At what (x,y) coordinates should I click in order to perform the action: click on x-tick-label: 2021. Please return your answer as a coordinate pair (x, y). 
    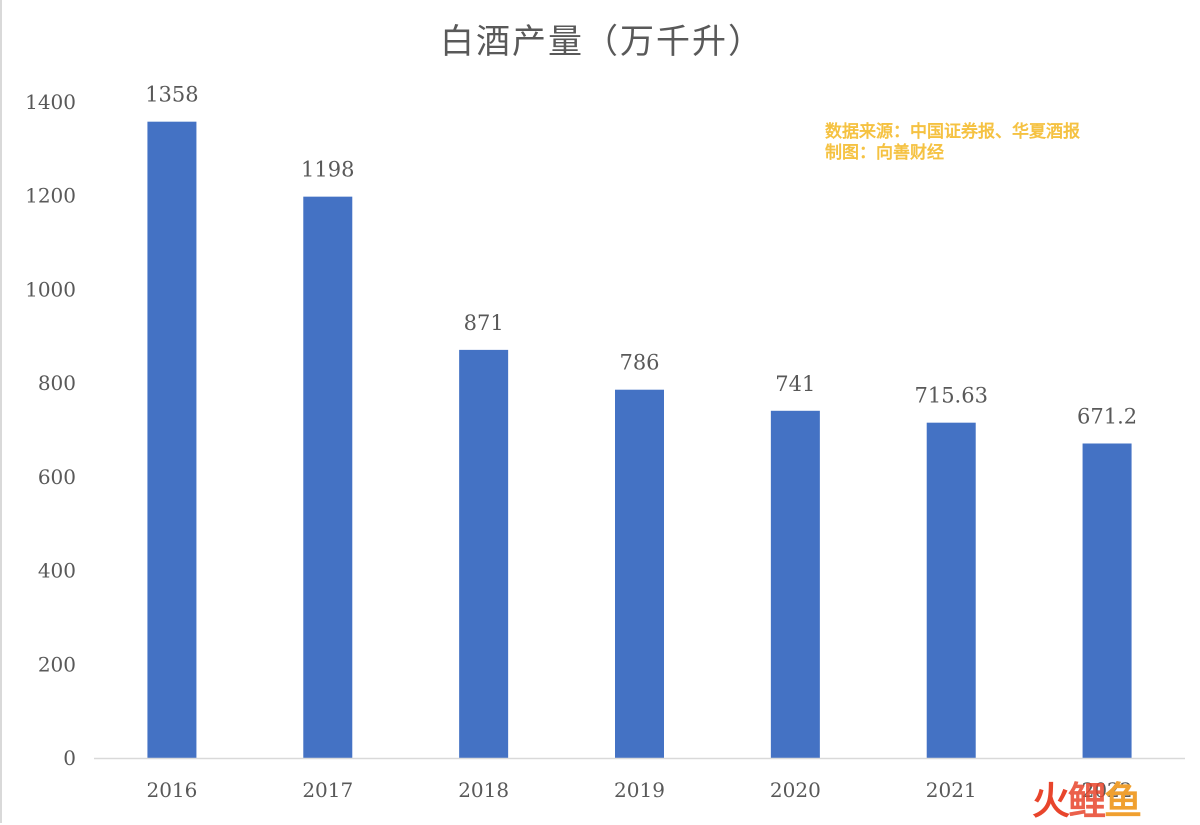
    Looking at the image, I should click on (951, 790).